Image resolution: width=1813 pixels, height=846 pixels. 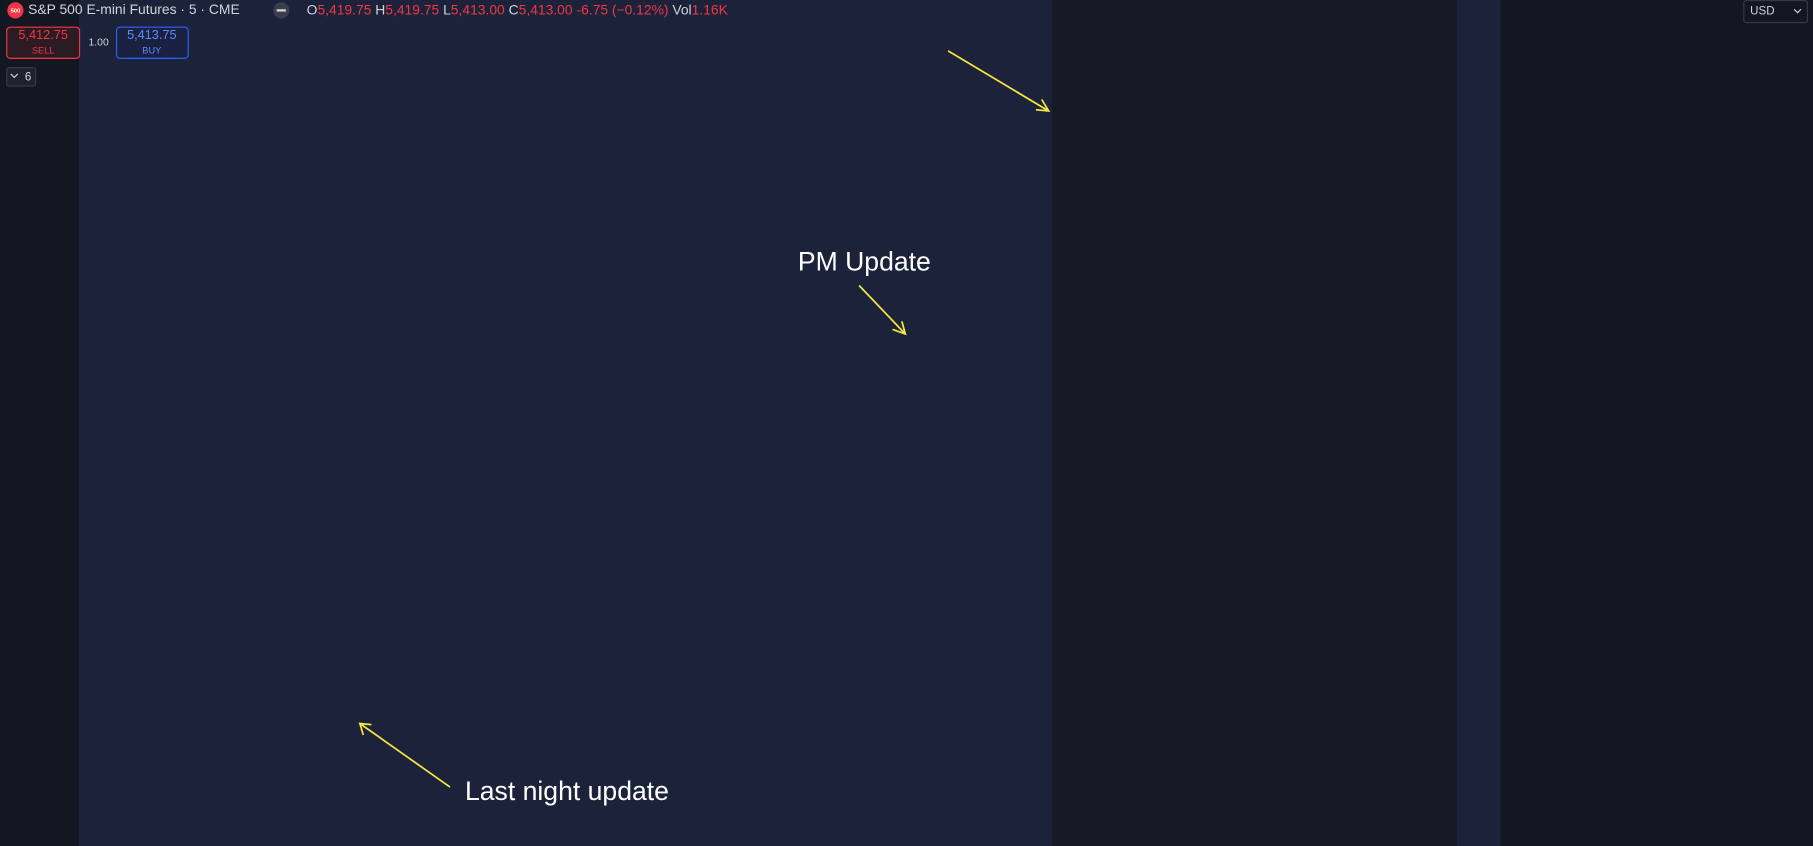 What do you see at coordinates (134, 9) in the screenshot?
I see `symbol-title: S&P 500 E-mini Futures · 5 · CME` at bounding box center [134, 9].